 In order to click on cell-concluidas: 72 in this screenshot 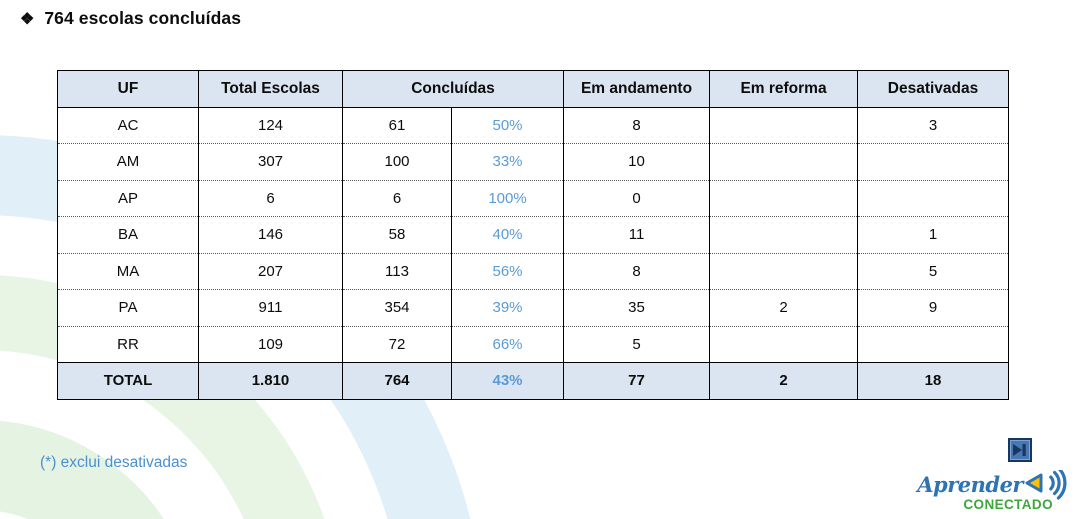, I will do `click(397, 344)`.